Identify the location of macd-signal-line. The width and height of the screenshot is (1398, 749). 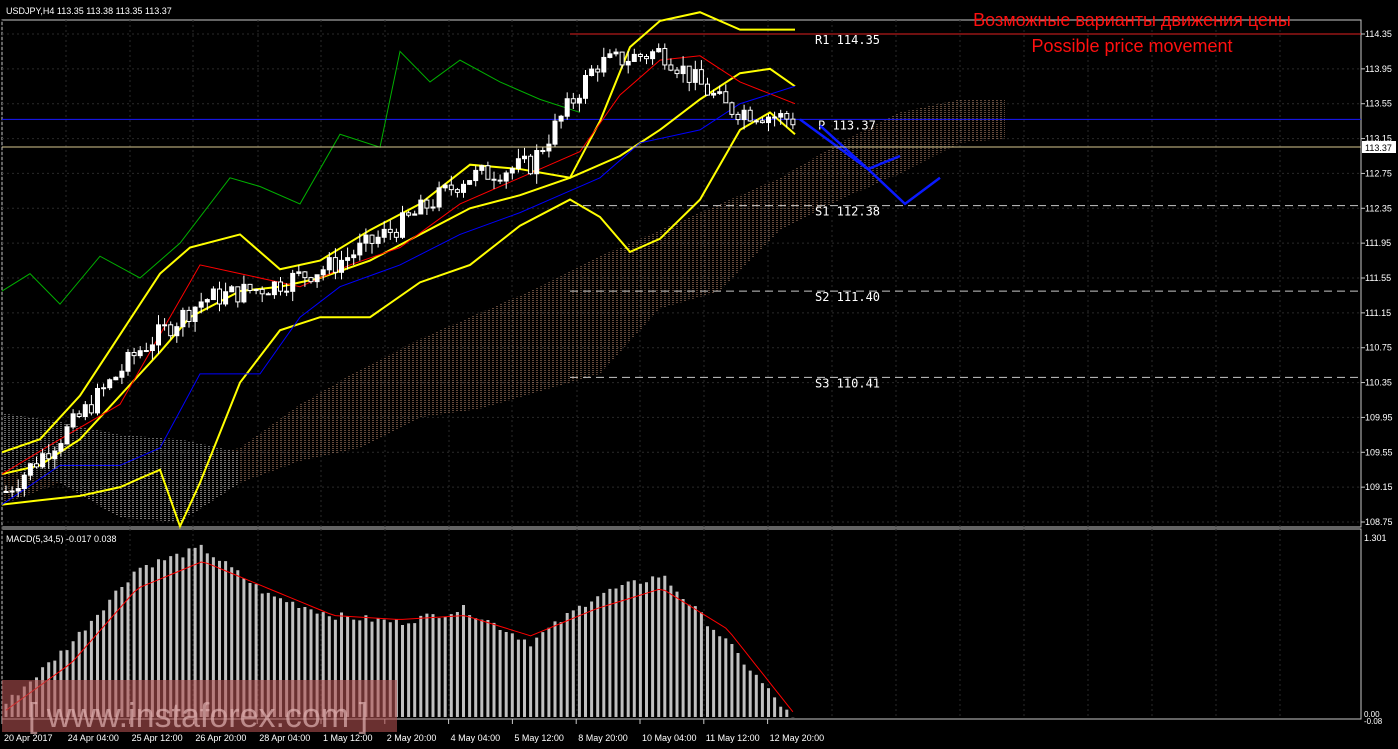
(399, 637).